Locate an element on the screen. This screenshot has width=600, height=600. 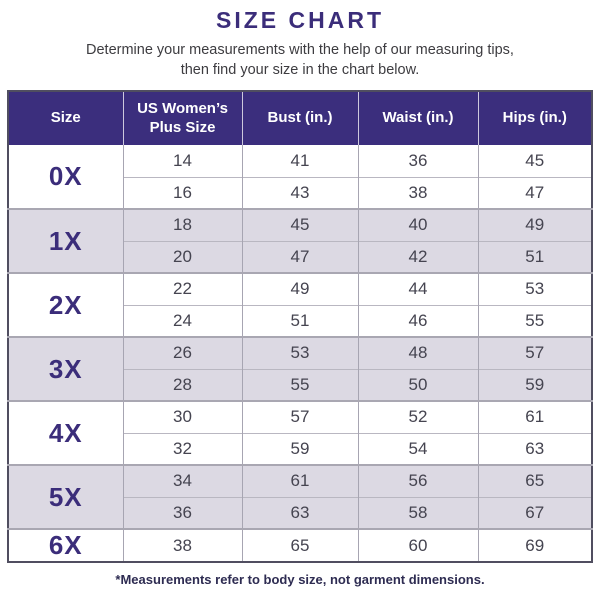
cell-waist: 60 is located at coordinates (418, 545).